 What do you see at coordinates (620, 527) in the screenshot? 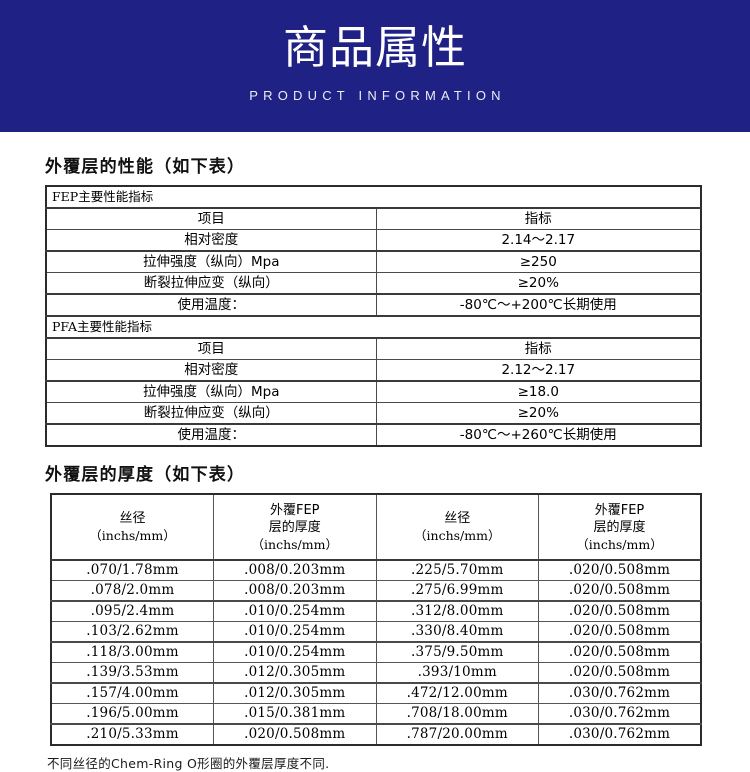
I see `column-header-fep-thickness-2: 外覆FEP 层的厚度 （inchs/mm）` at bounding box center [620, 527].